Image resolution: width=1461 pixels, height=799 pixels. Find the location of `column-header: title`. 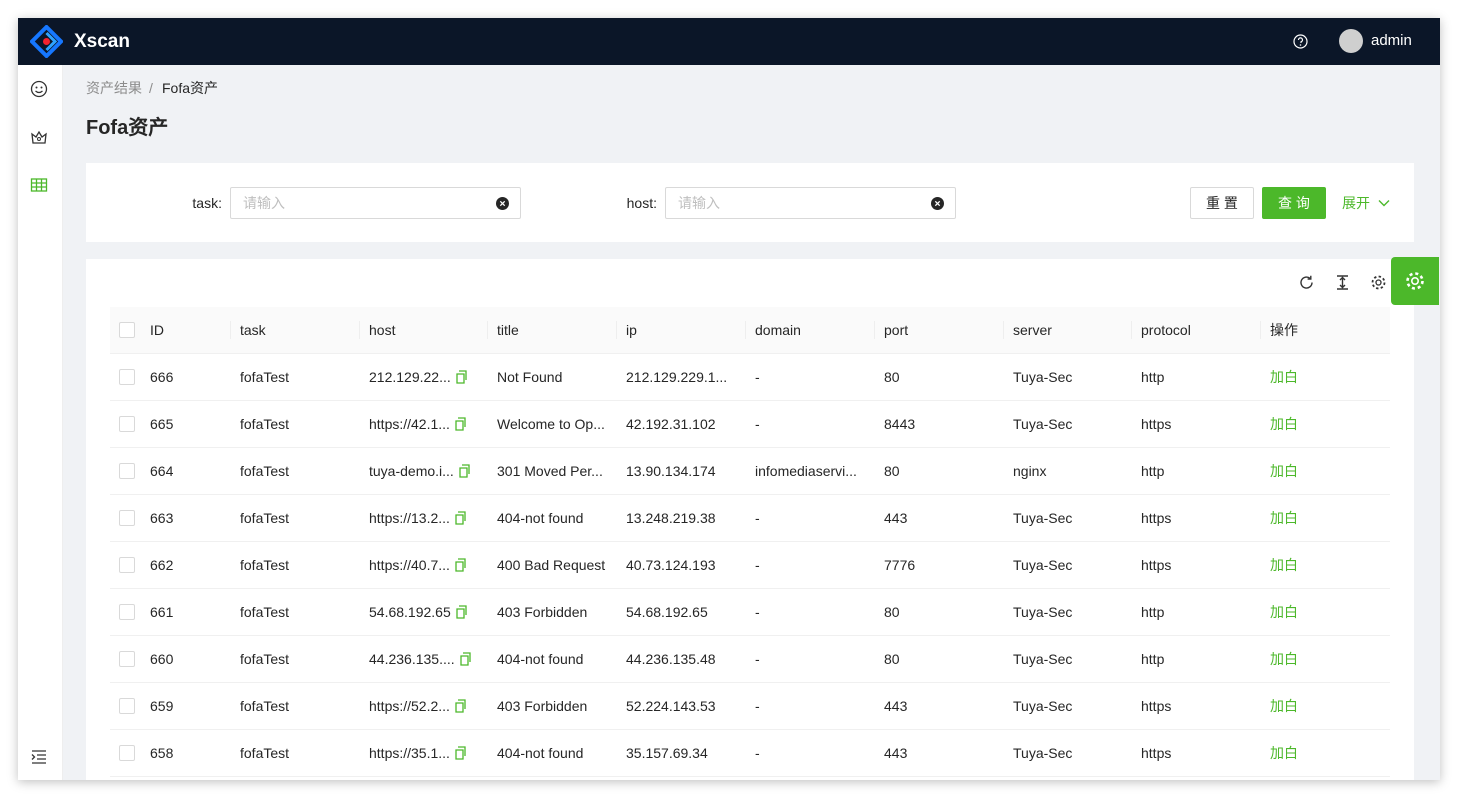

column-header: title is located at coordinates (508, 330).